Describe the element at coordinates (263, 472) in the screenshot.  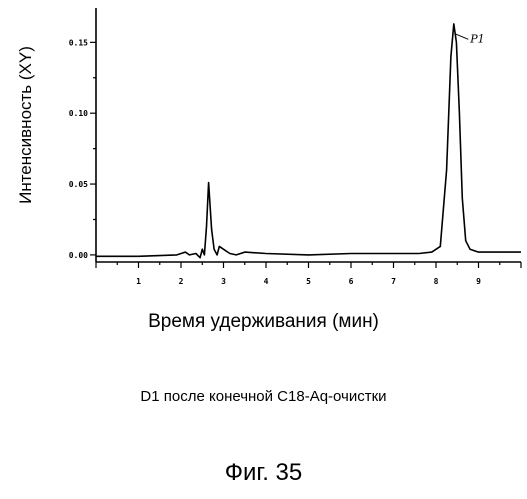
I see `figure-label: Фиг. 35` at that location.